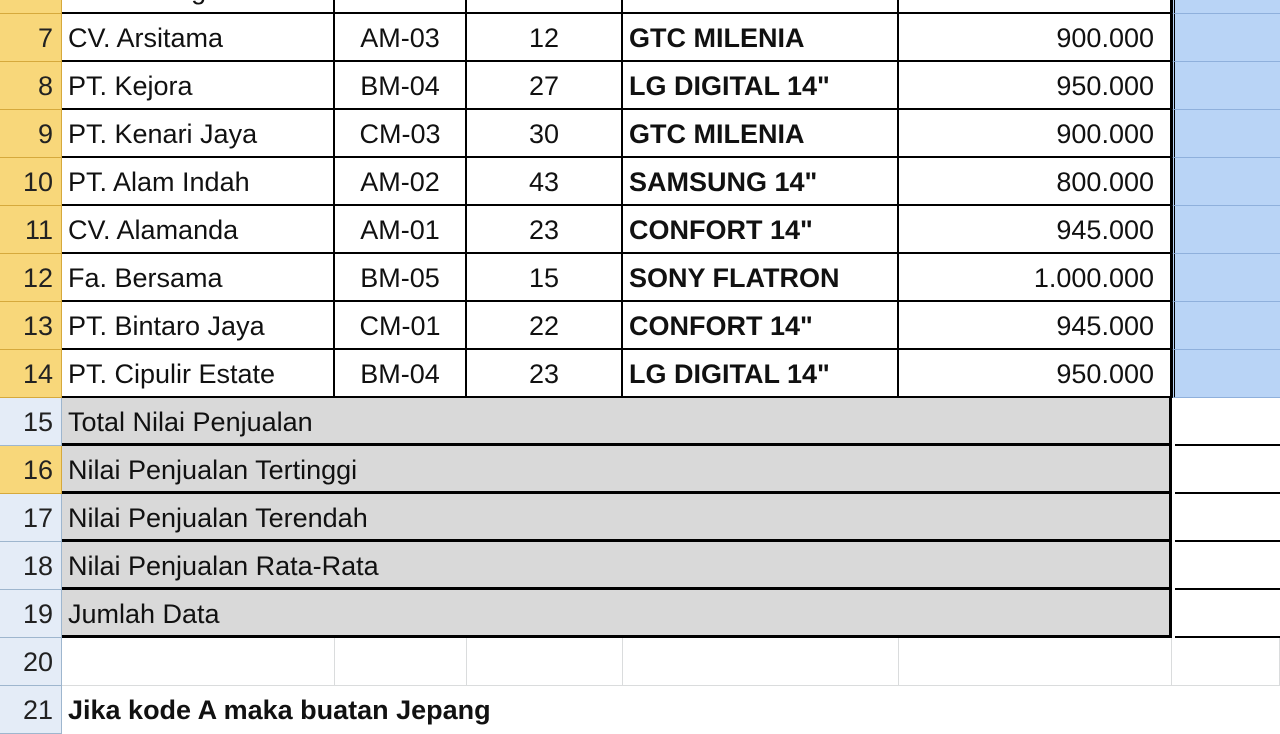  I want to click on row-header: 20, so click(31, 662).